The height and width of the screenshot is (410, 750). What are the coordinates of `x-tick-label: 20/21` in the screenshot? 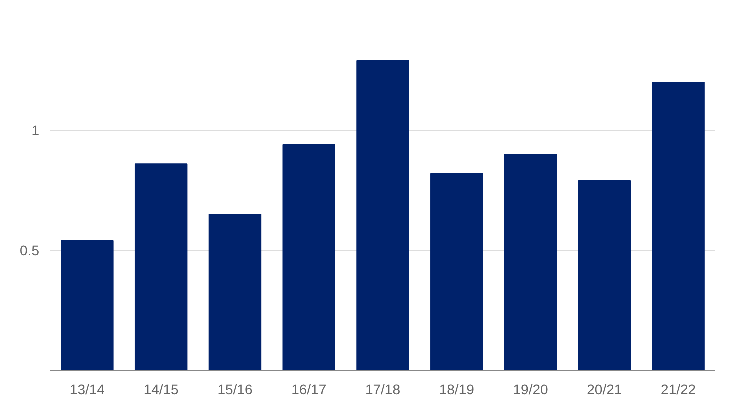 It's located at (604, 390).